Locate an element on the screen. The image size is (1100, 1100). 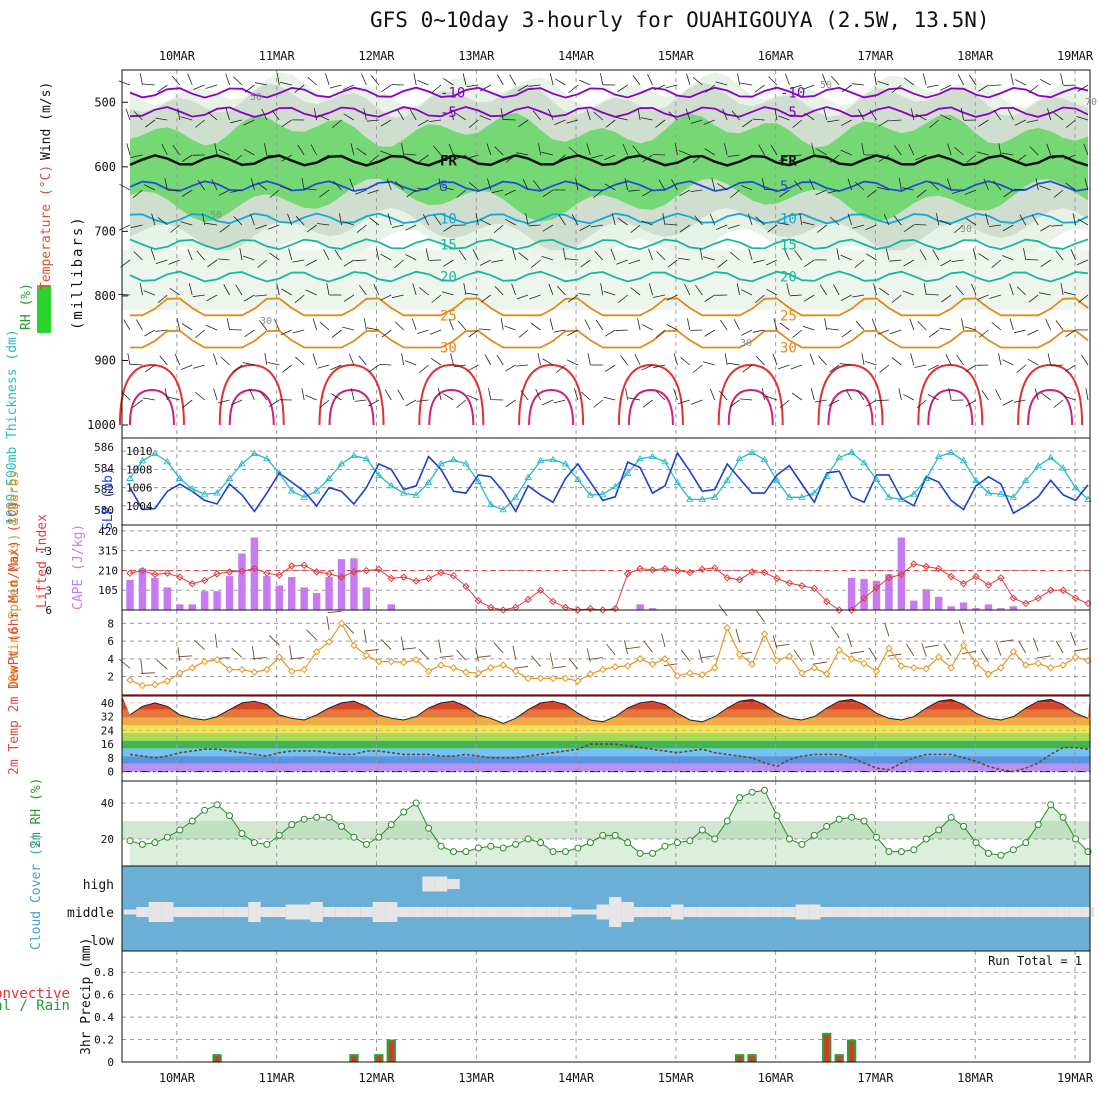
wind-ylabel: 10m Wind Speed (m/s) & Barbs is located at coordinates (14, 580).